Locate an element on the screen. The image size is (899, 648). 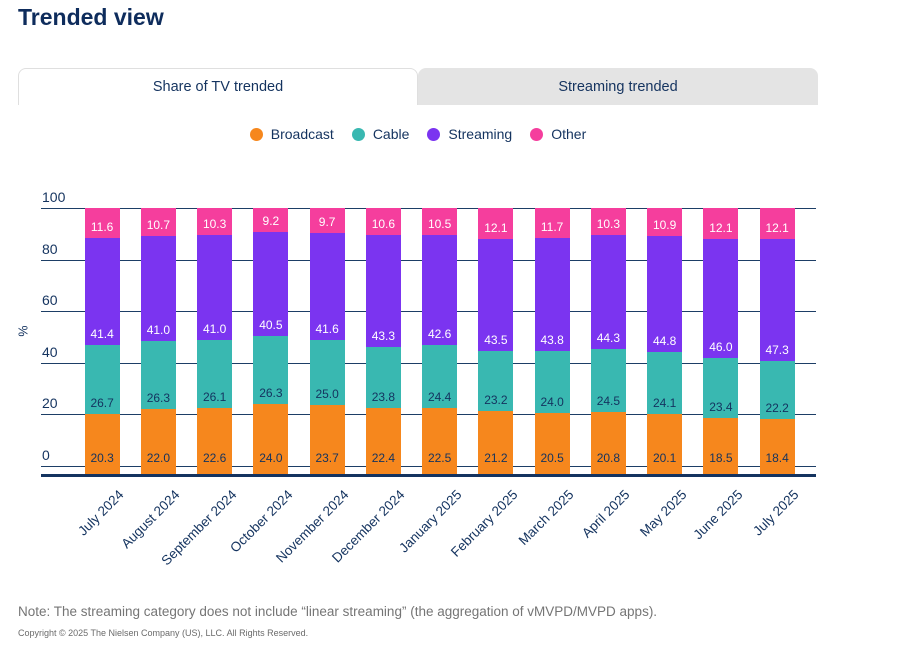
bar-segment-broadcast: 22.6 is located at coordinates (215, 441).